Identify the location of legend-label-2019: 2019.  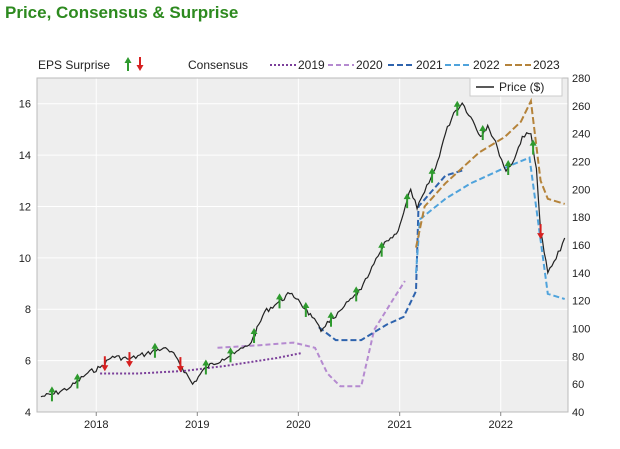
(311, 65).